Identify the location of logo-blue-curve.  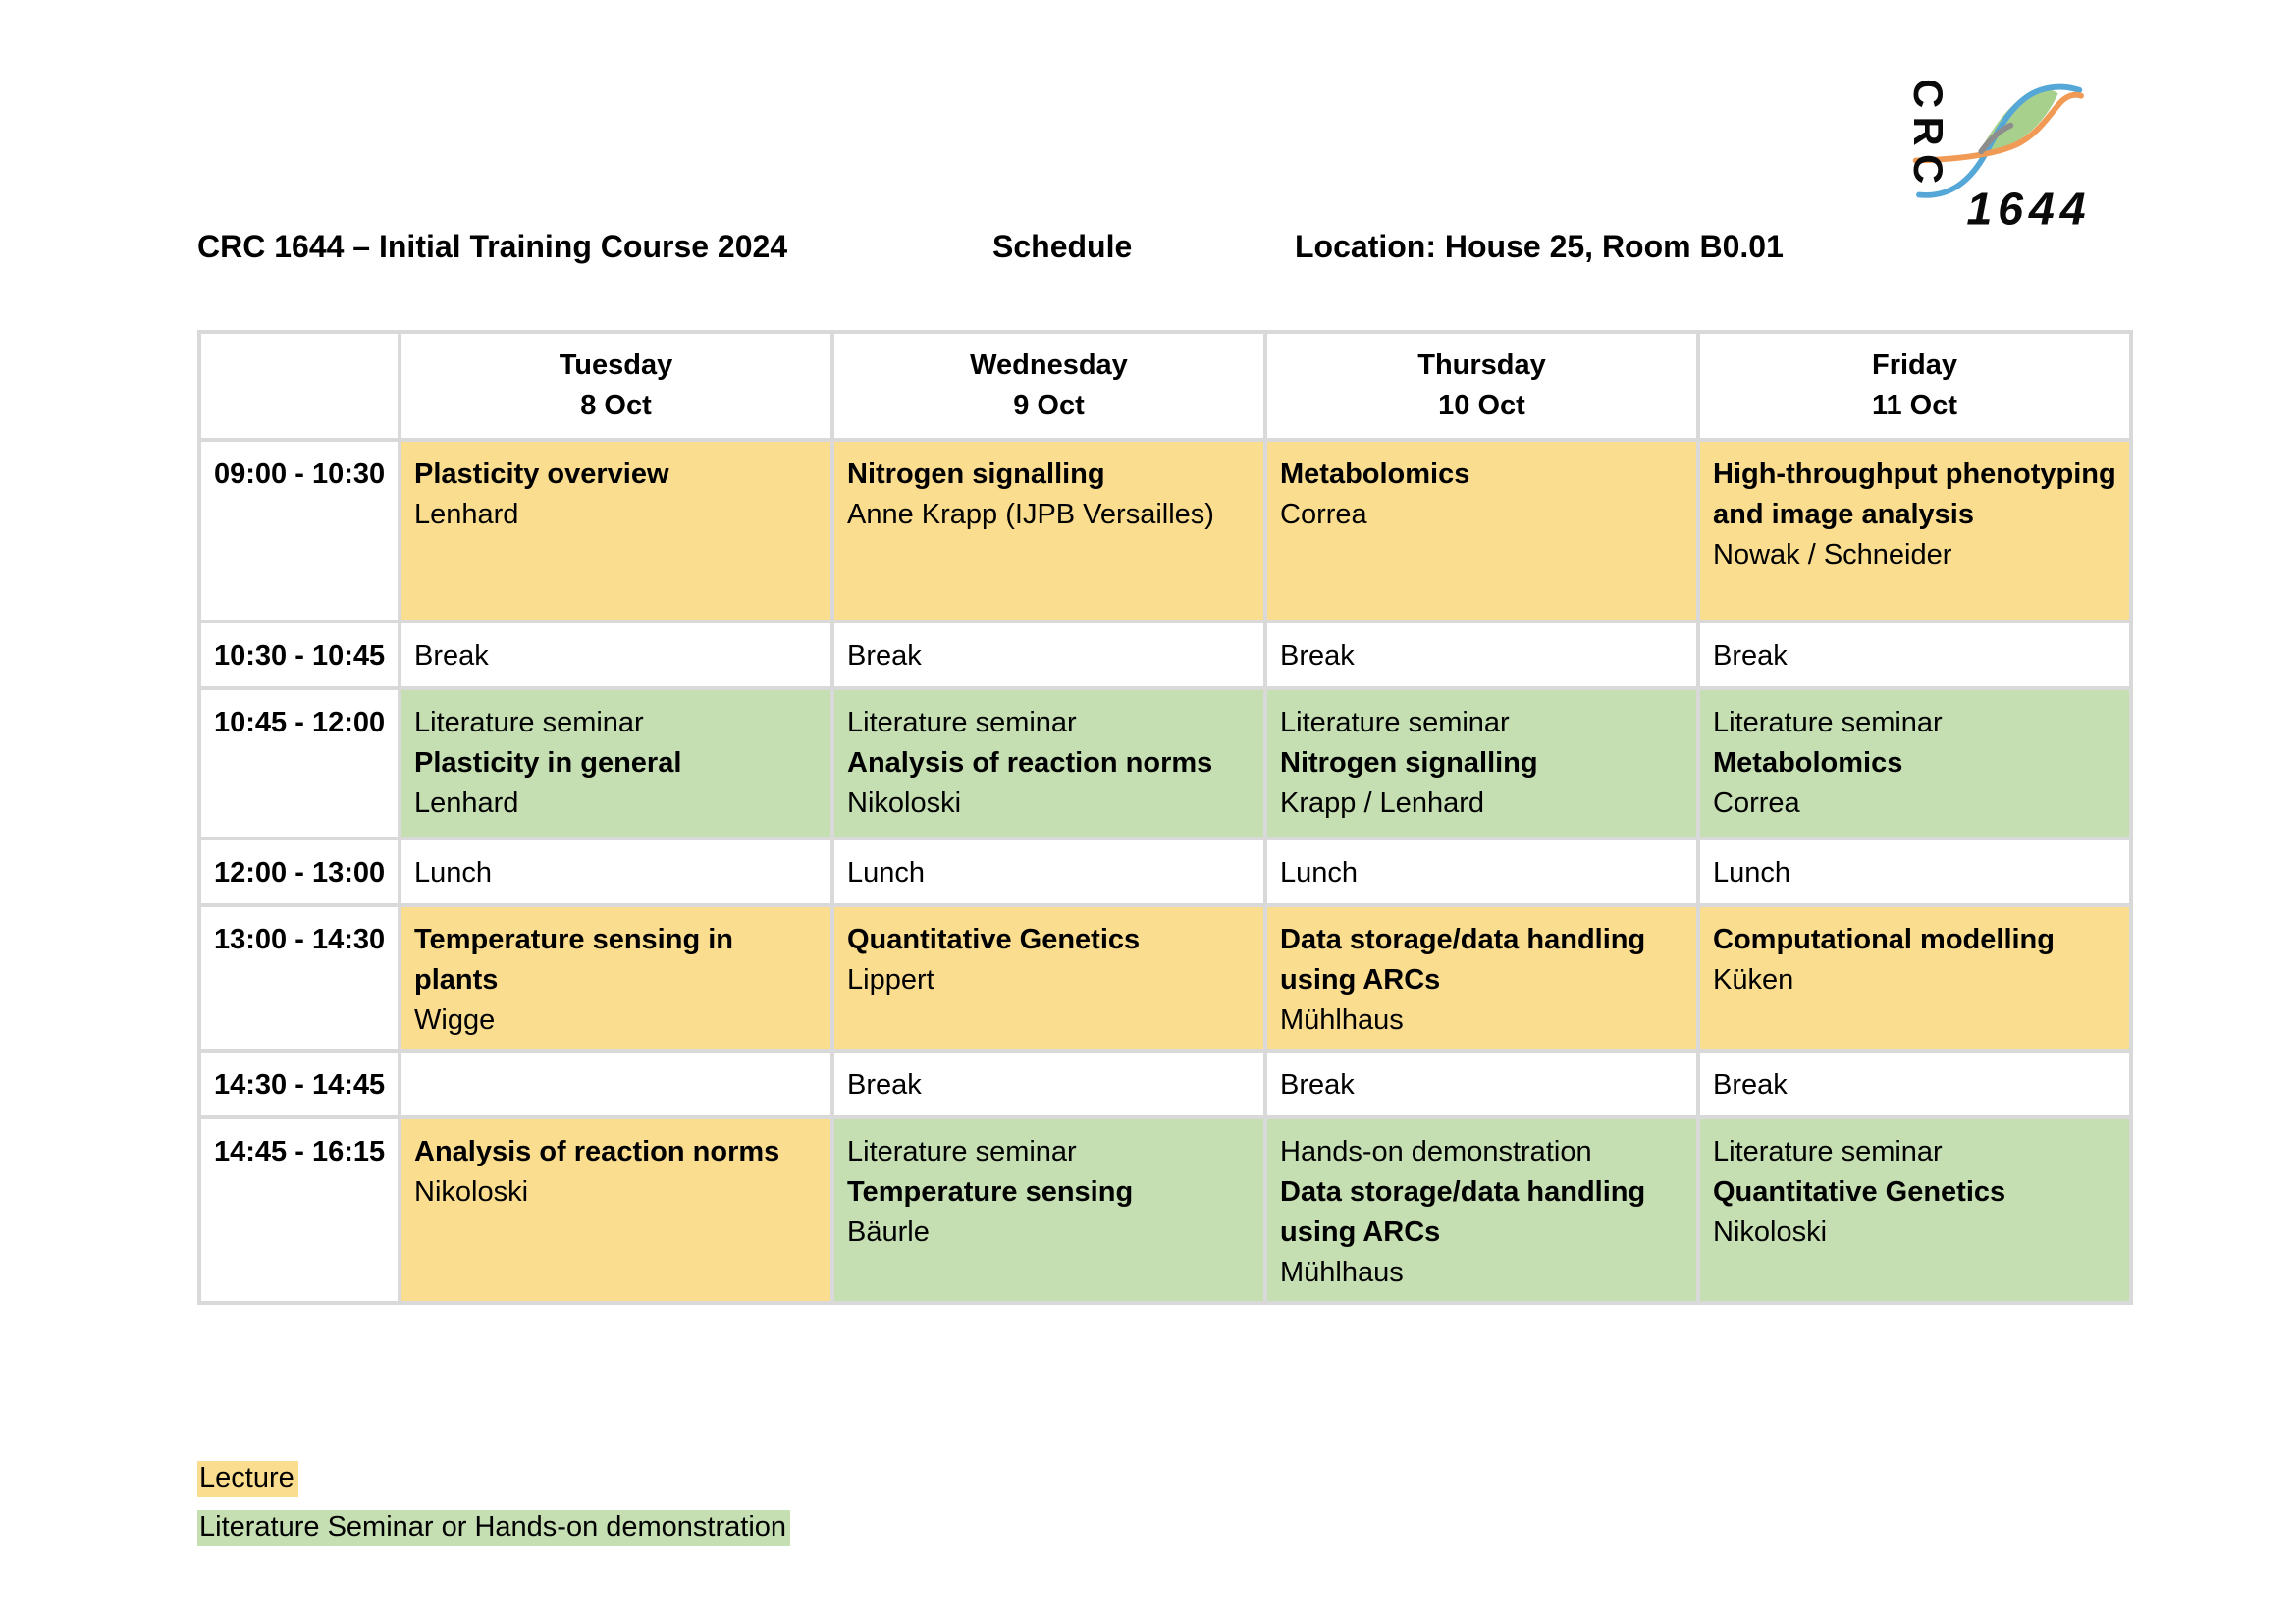
(1999, 140).